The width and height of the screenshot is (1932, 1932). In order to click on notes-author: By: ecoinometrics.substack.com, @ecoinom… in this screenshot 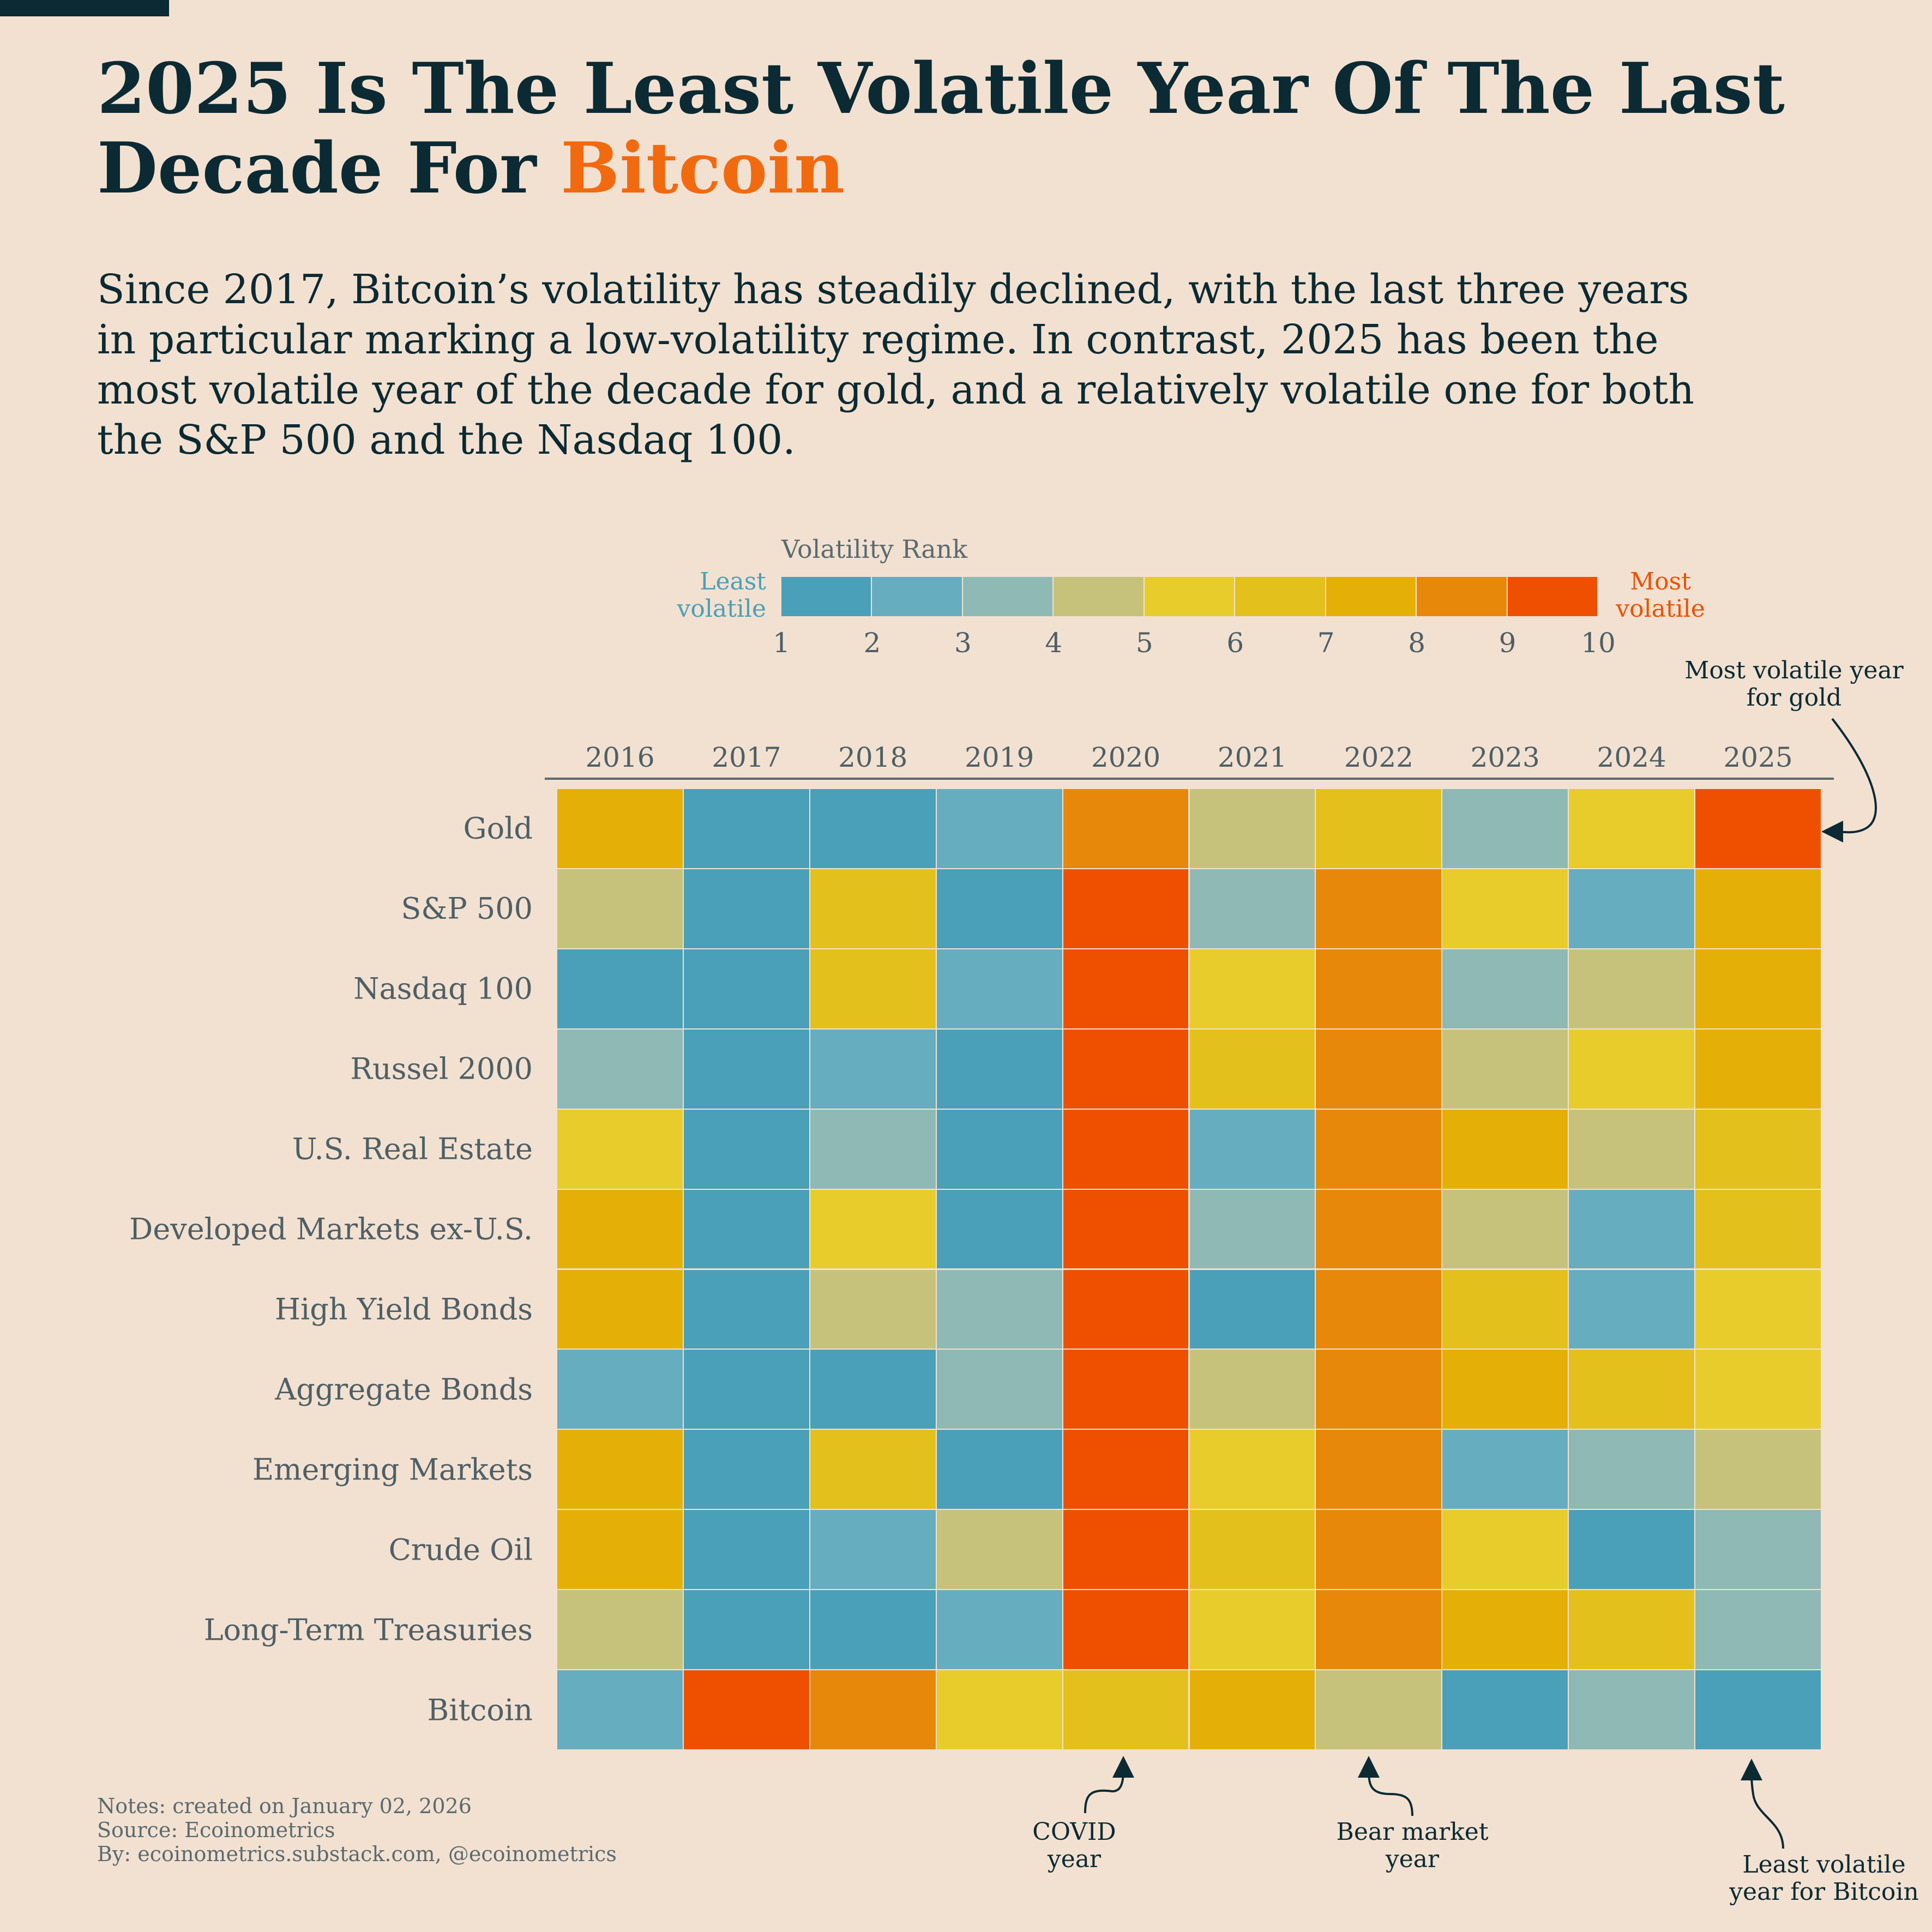, I will do `click(357, 1854)`.